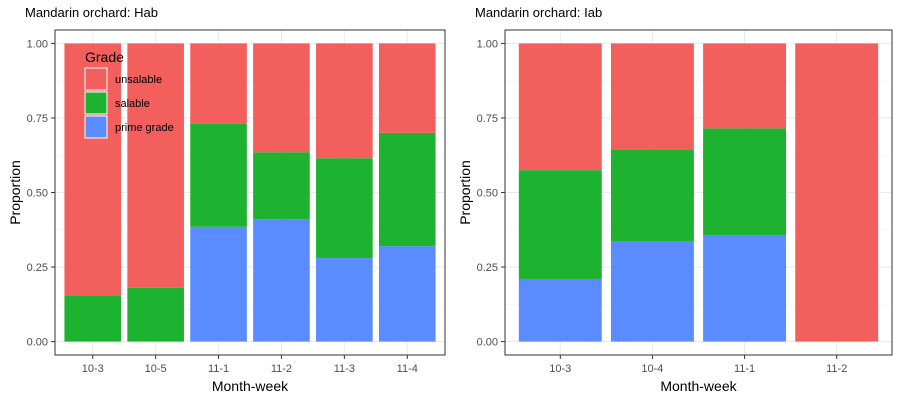 Image resolution: width=900 pixels, height=400 pixels. I want to click on chart-title: Mandarin orchard: Iab, so click(538, 12).